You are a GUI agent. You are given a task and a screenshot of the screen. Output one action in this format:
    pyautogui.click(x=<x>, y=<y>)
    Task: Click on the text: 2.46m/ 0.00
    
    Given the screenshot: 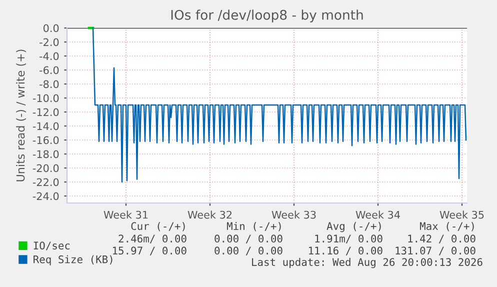 What is the action you would take?
    pyautogui.click(x=152, y=239)
    